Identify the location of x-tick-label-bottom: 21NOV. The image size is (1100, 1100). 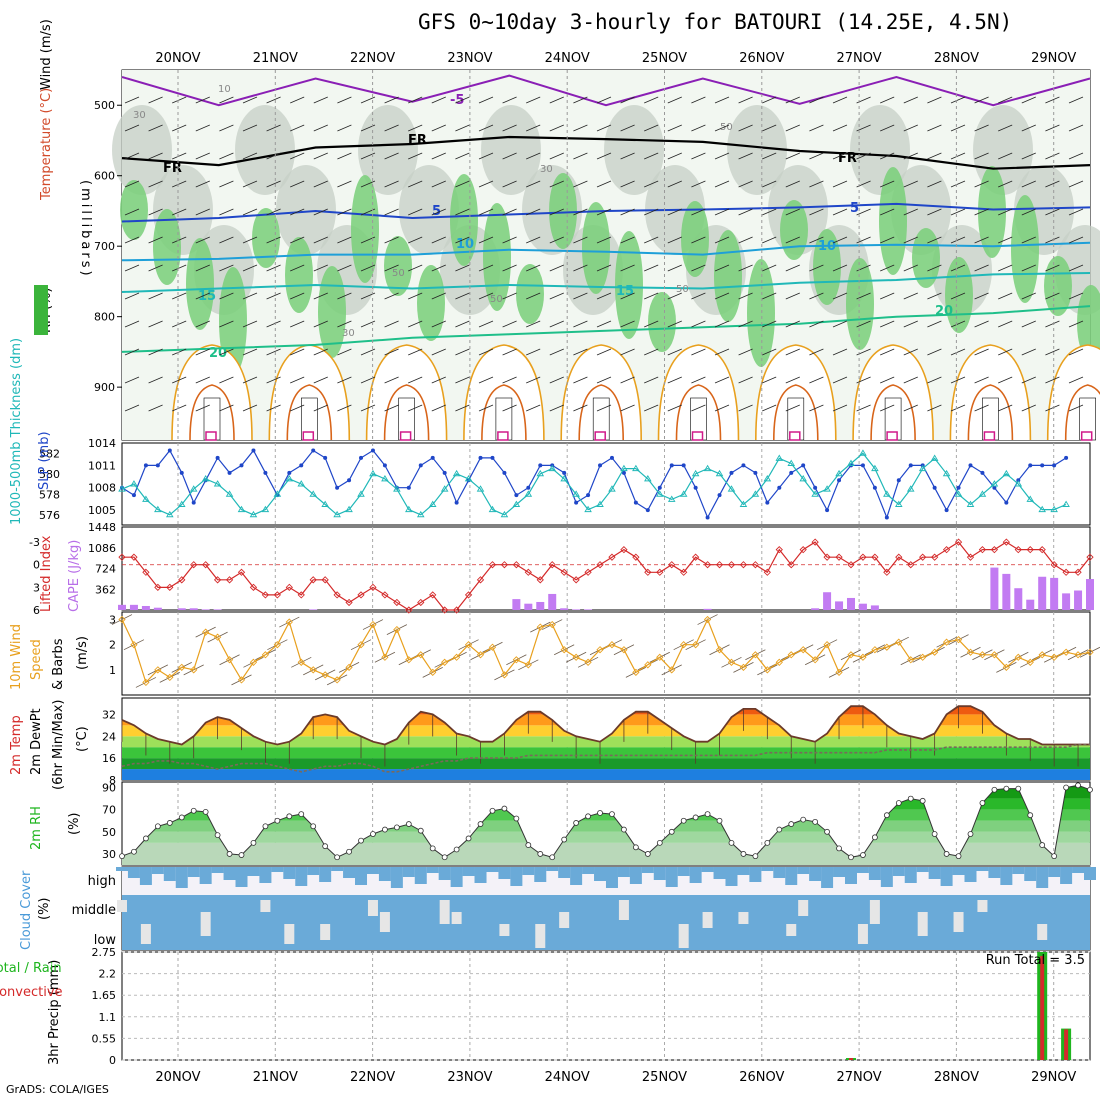
(275, 1077).